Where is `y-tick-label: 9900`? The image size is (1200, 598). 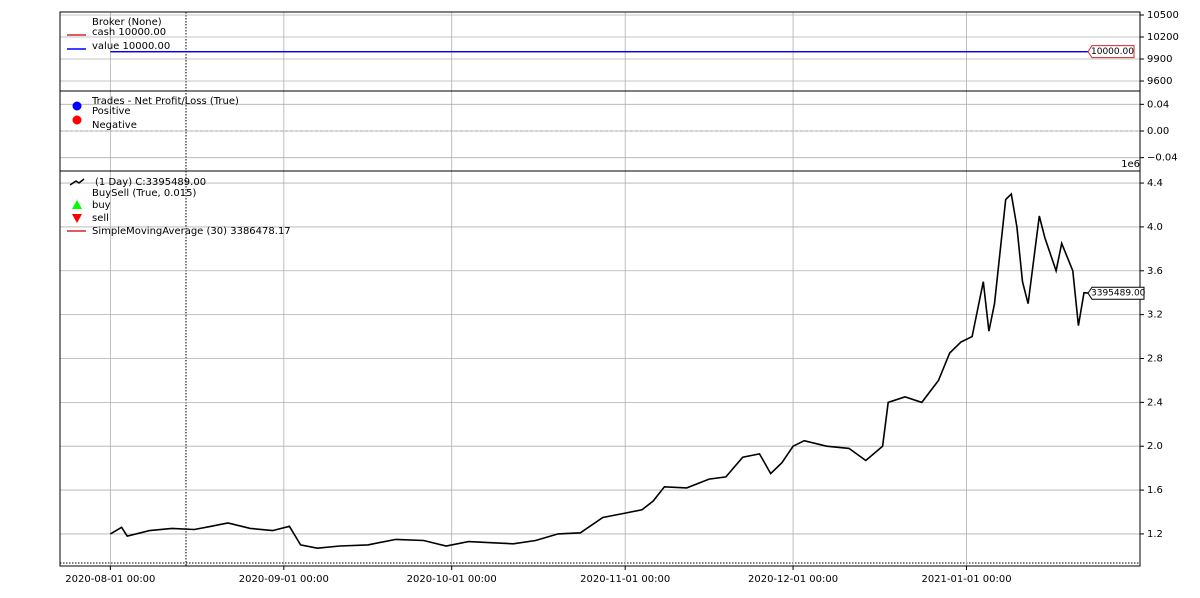
y-tick-label: 9900 is located at coordinates (1159, 59).